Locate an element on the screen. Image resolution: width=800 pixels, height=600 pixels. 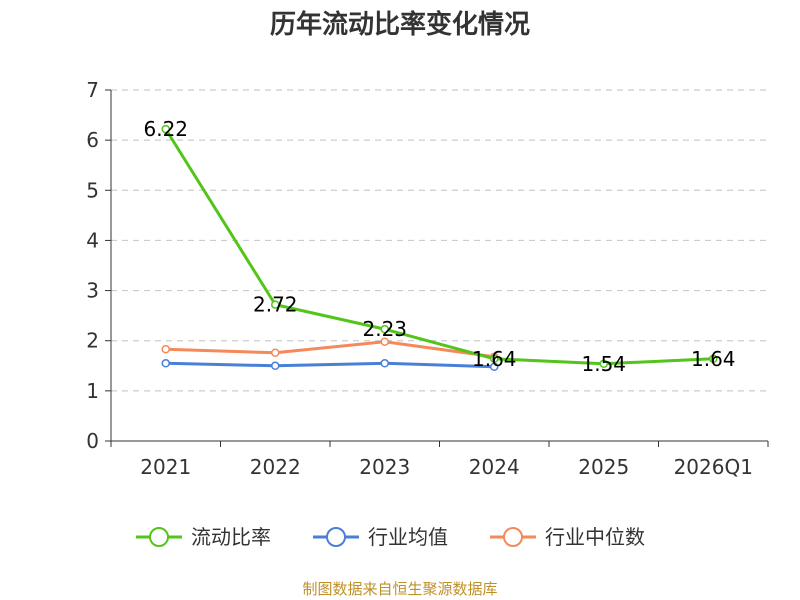
x-tick-label: 2022 is located at coordinates (275, 467).